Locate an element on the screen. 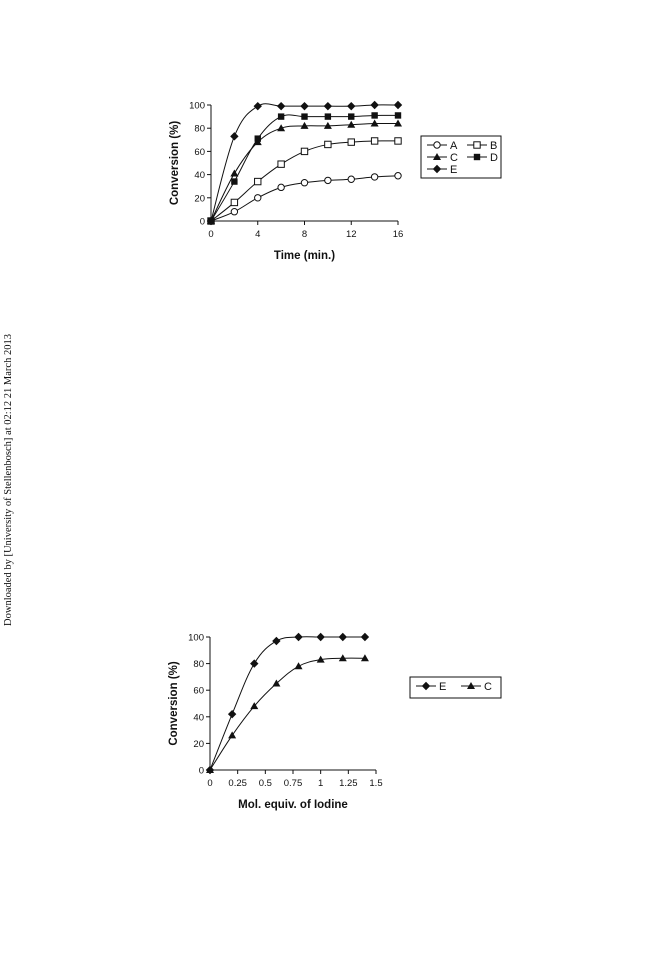 This screenshot has width=672, height=960. x-tick-label: 1 is located at coordinates (320, 783).